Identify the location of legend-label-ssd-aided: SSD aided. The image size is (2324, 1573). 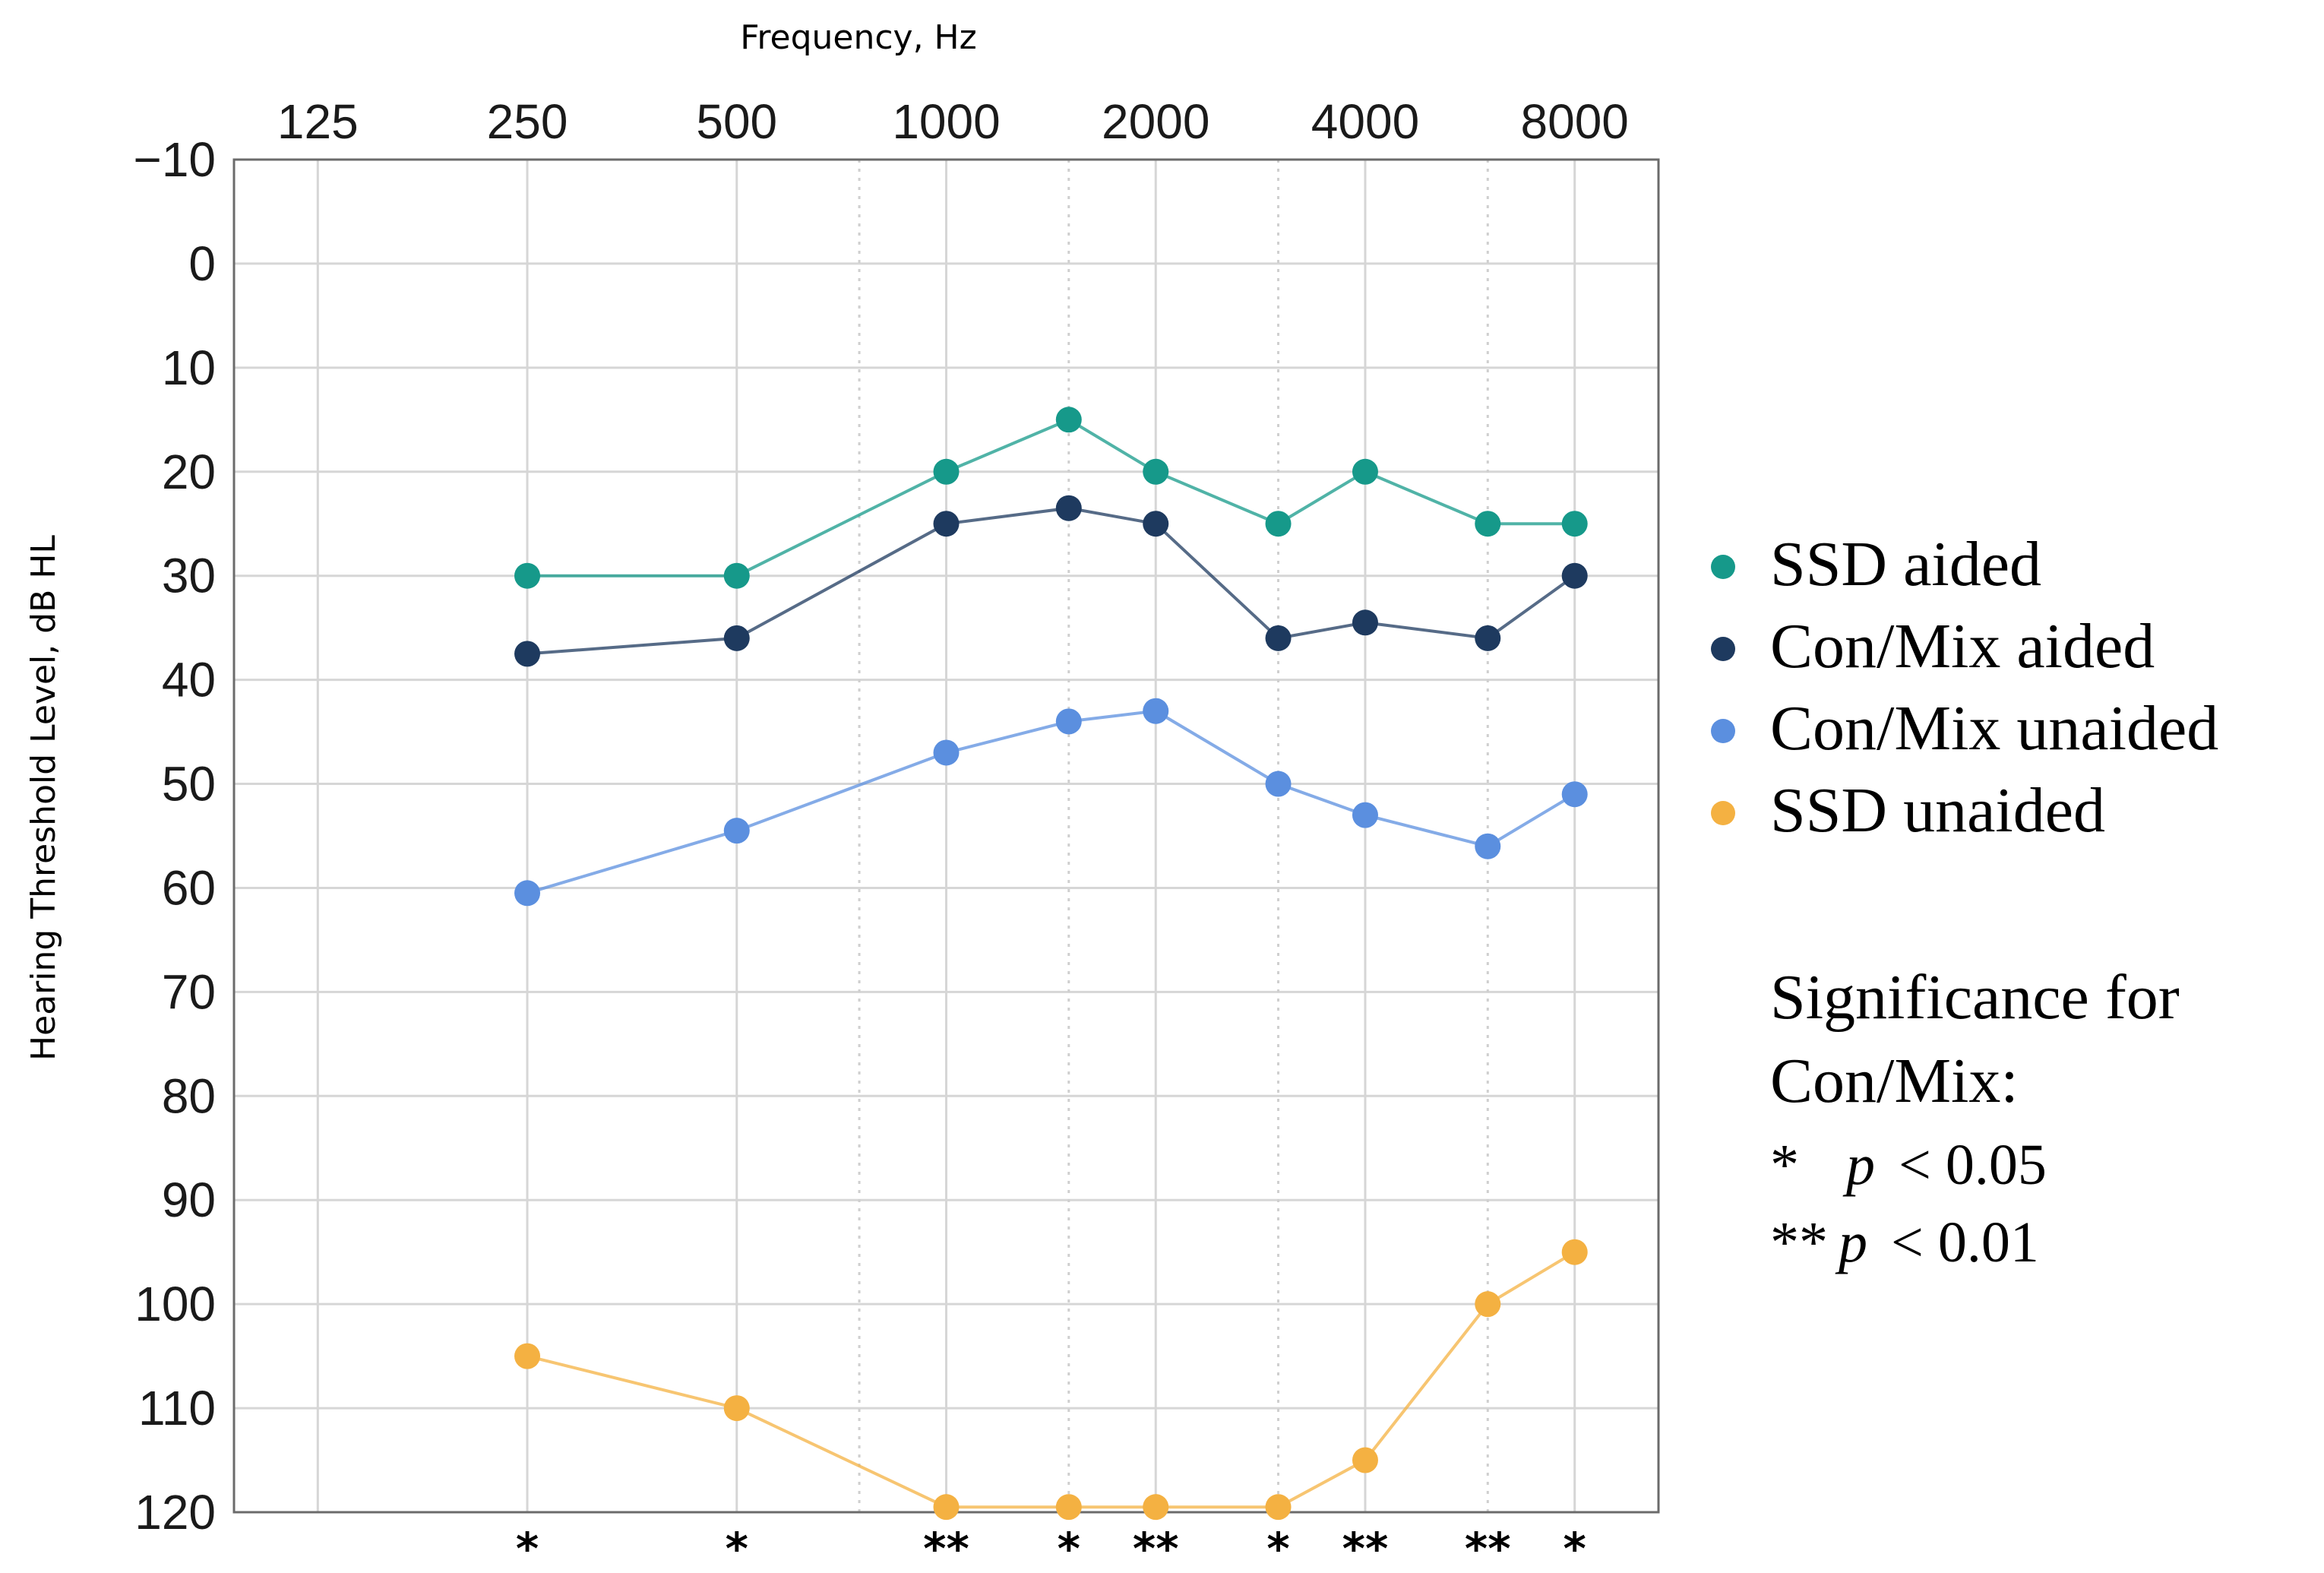
(1905, 564).